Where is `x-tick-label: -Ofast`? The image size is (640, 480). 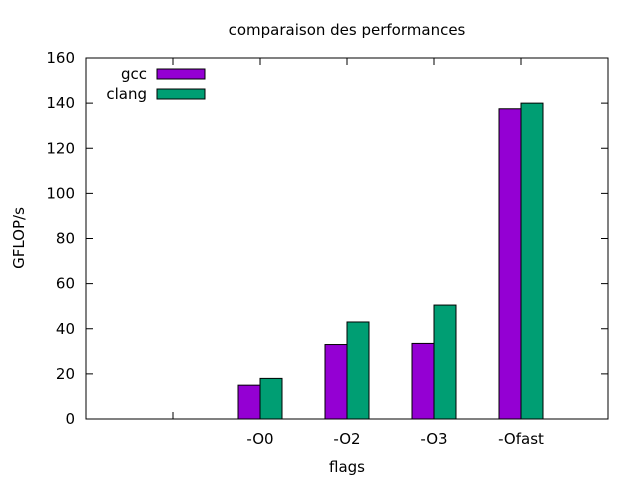 x-tick-label: -Ofast is located at coordinates (521, 439).